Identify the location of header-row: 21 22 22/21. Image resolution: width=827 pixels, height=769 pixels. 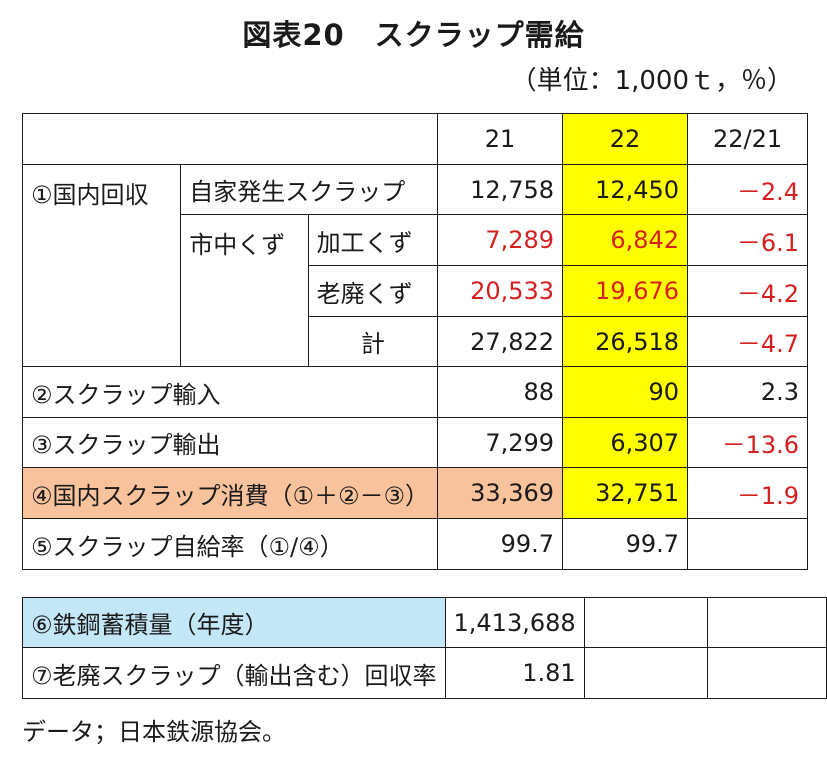
(415, 139).